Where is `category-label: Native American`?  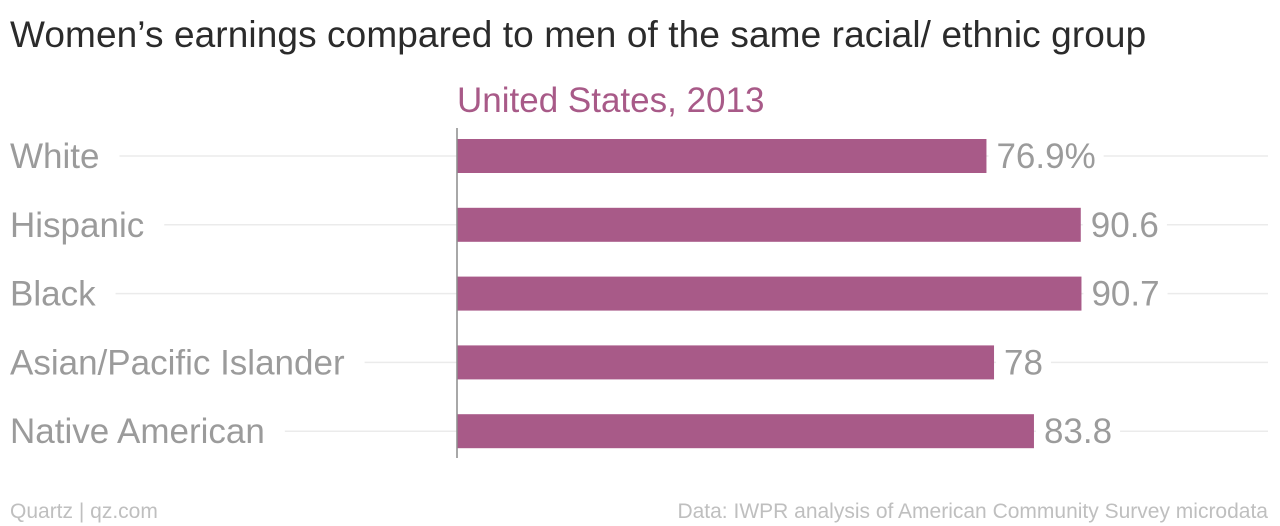
category-label: Native American is located at coordinates (137, 431).